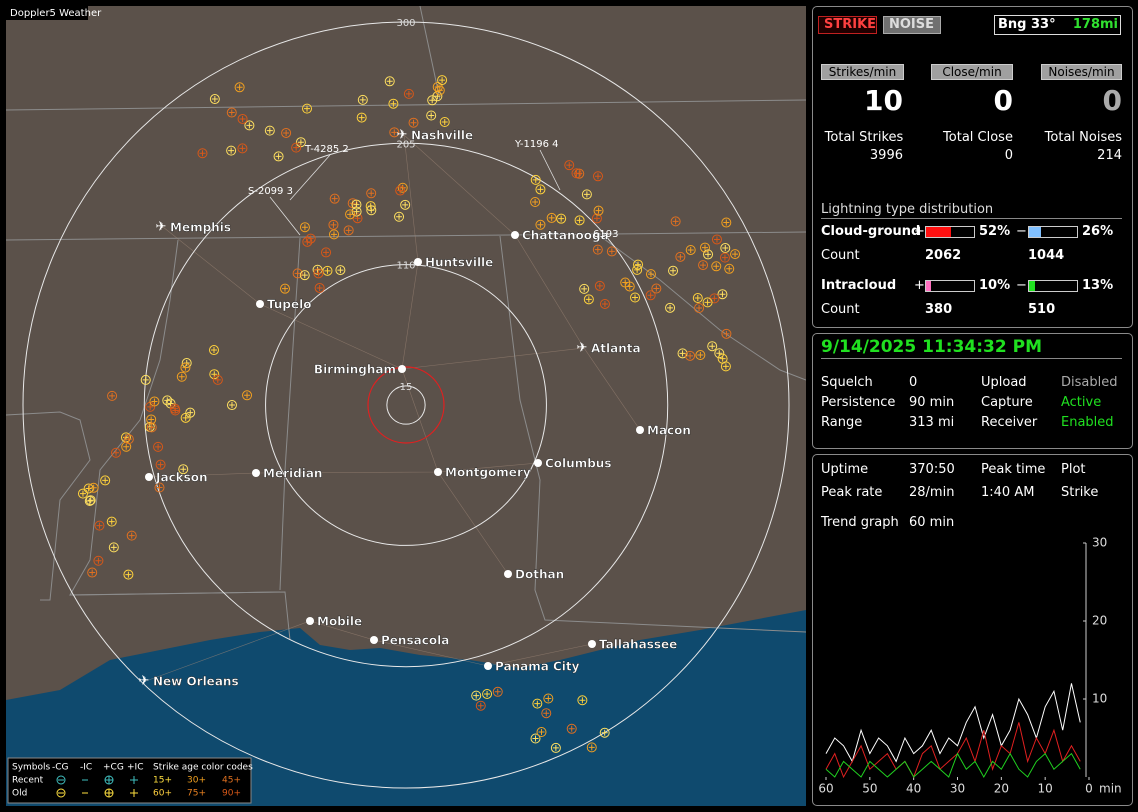 This screenshot has width=1138, height=812. I want to click on stat-text: 1:40 AM, so click(1008, 492).